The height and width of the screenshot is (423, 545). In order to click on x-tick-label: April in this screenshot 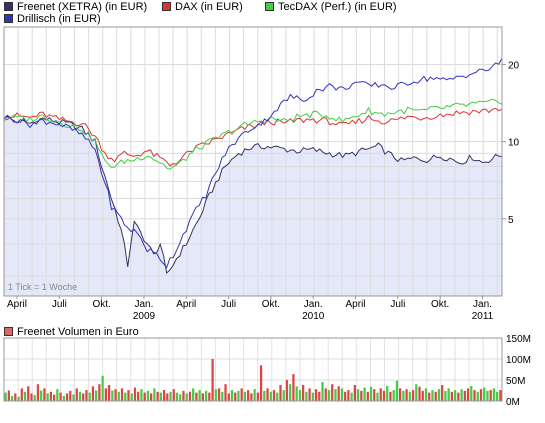, I will do `click(356, 304)`.